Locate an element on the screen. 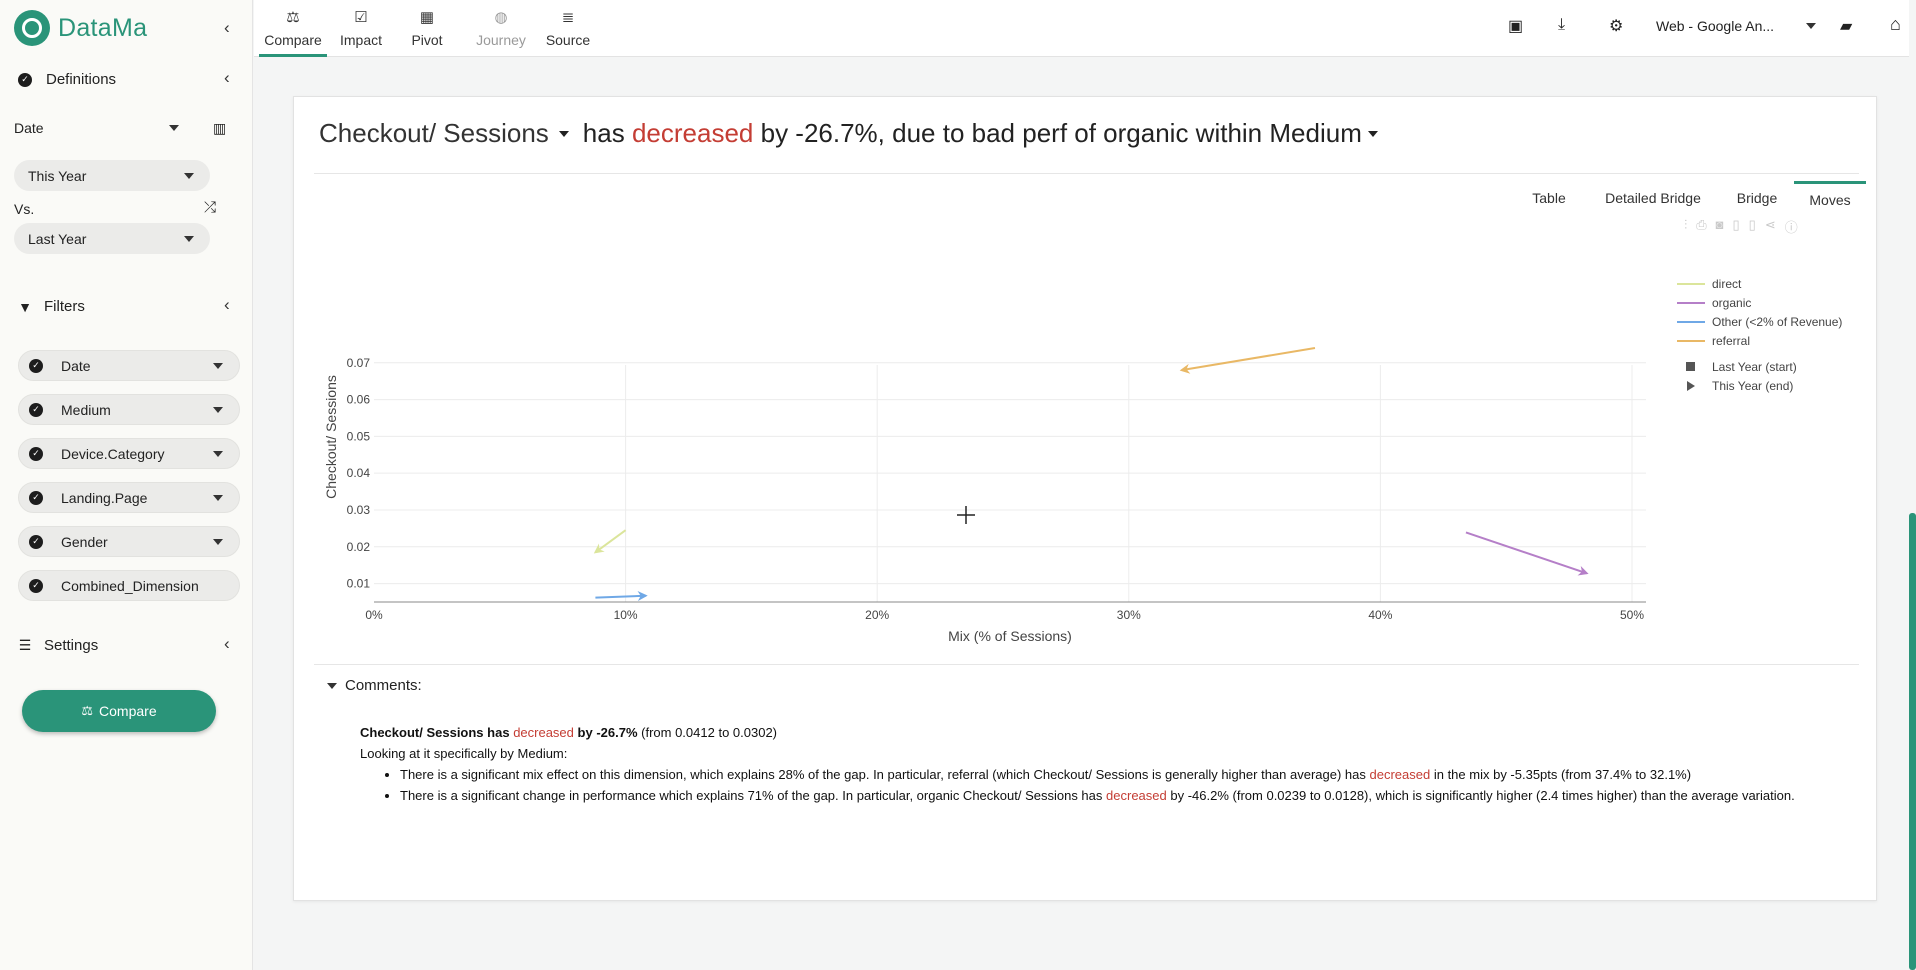  download-icon: ⤓ is located at coordinates (1562, 24).